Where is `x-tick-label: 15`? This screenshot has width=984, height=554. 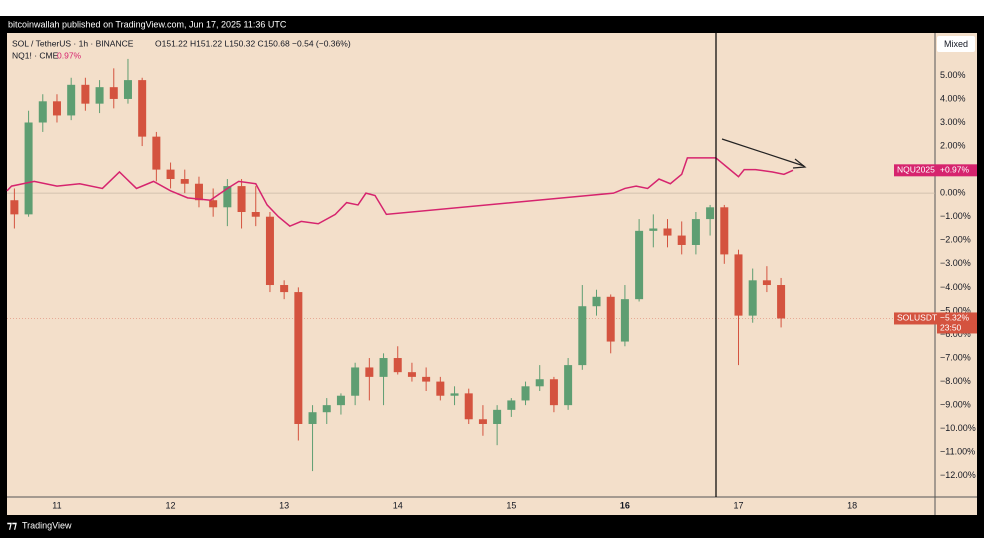 x-tick-label: 15 is located at coordinates (511, 505).